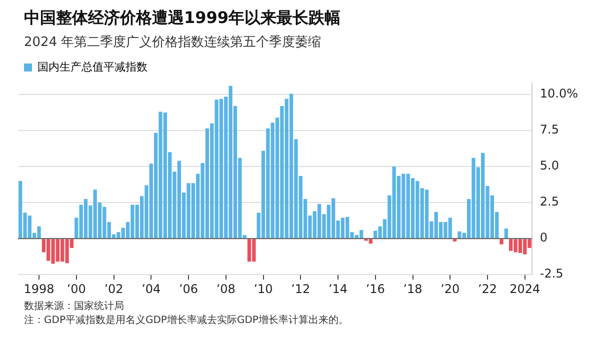 The width and height of the screenshot is (600, 338). Describe the element at coordinates (544, 237) in the screenshot. I see `y-tick-label: 0` at that location.